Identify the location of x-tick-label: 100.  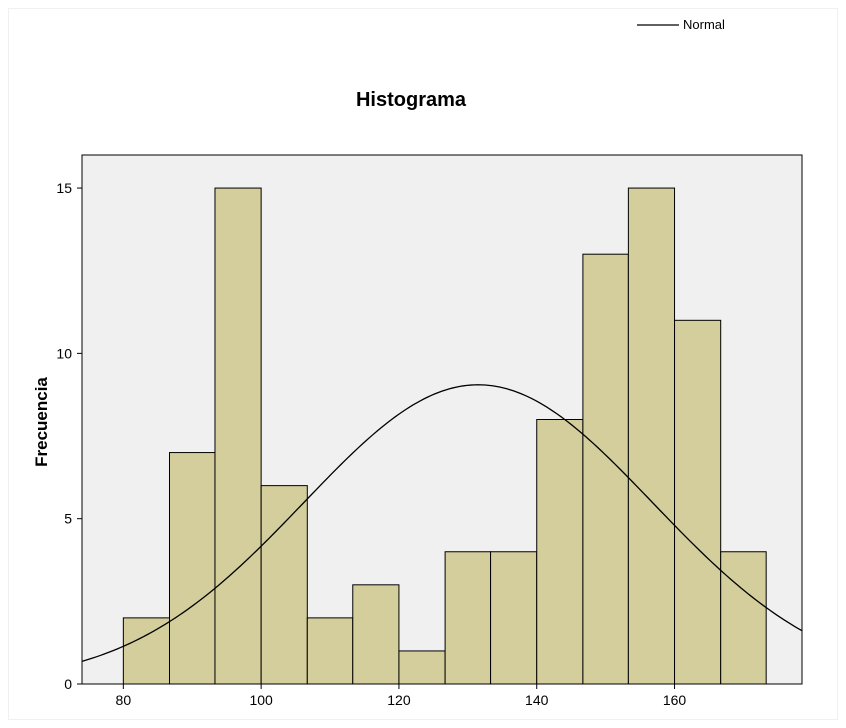
(261, 700).